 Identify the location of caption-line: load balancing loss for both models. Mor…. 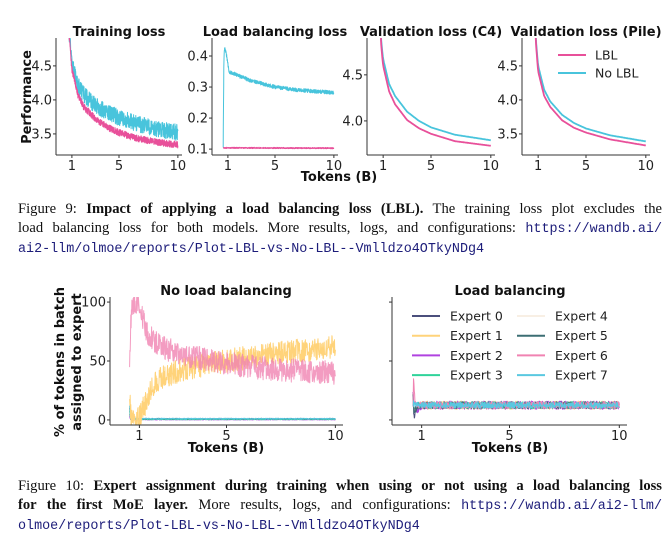
(340, 229).